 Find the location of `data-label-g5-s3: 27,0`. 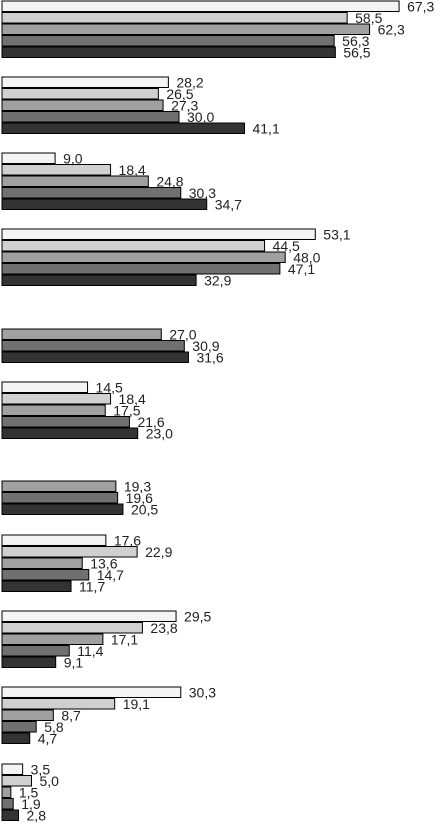

data-label-g5-s3: 27,0 is located at coordinates (182, 335).